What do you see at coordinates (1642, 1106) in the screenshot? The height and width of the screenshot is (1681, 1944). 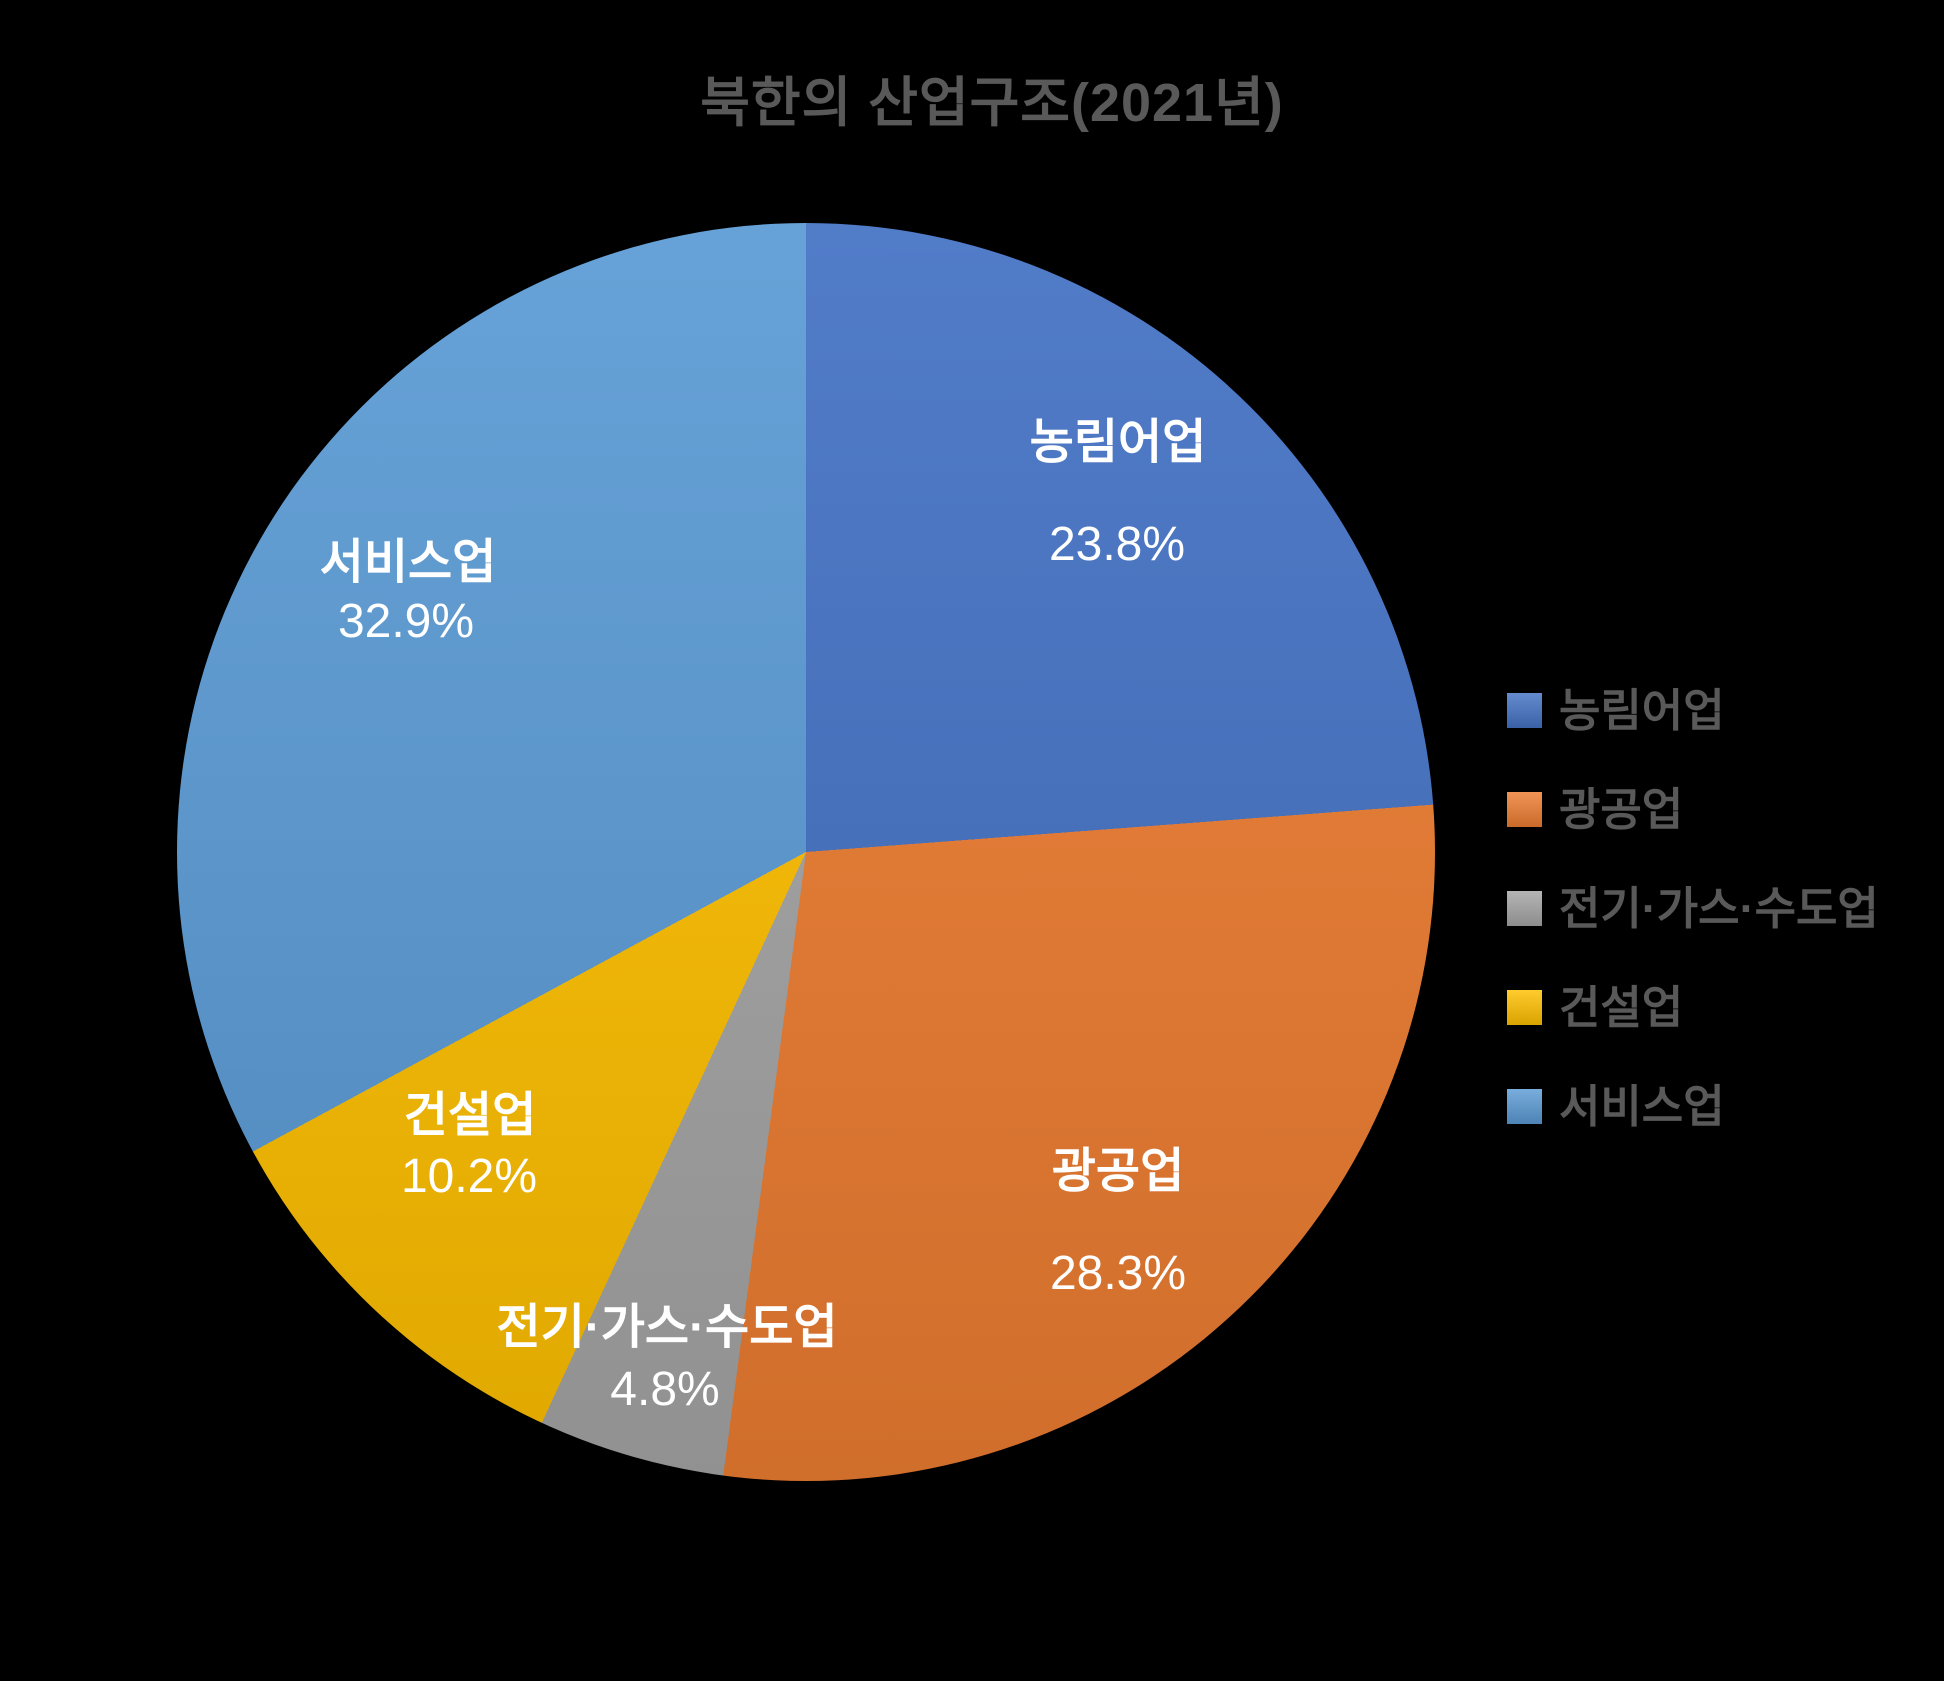 I see `legend-label-services: 서비스업` at bounding box center [1642, 1106].